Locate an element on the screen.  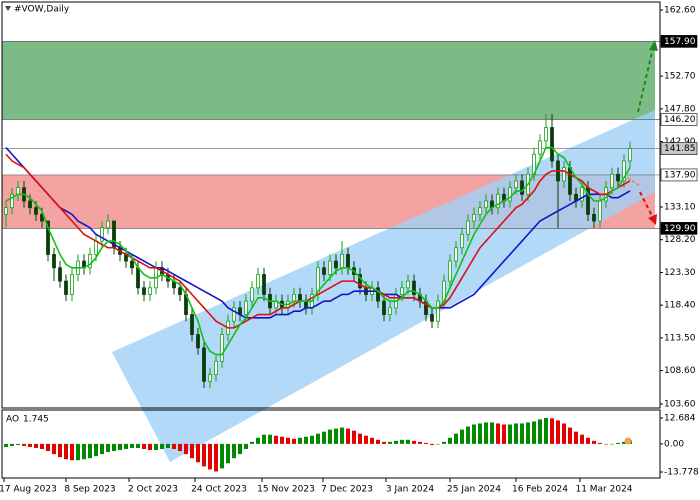
arrow-up is located at coordinates (645, 80).